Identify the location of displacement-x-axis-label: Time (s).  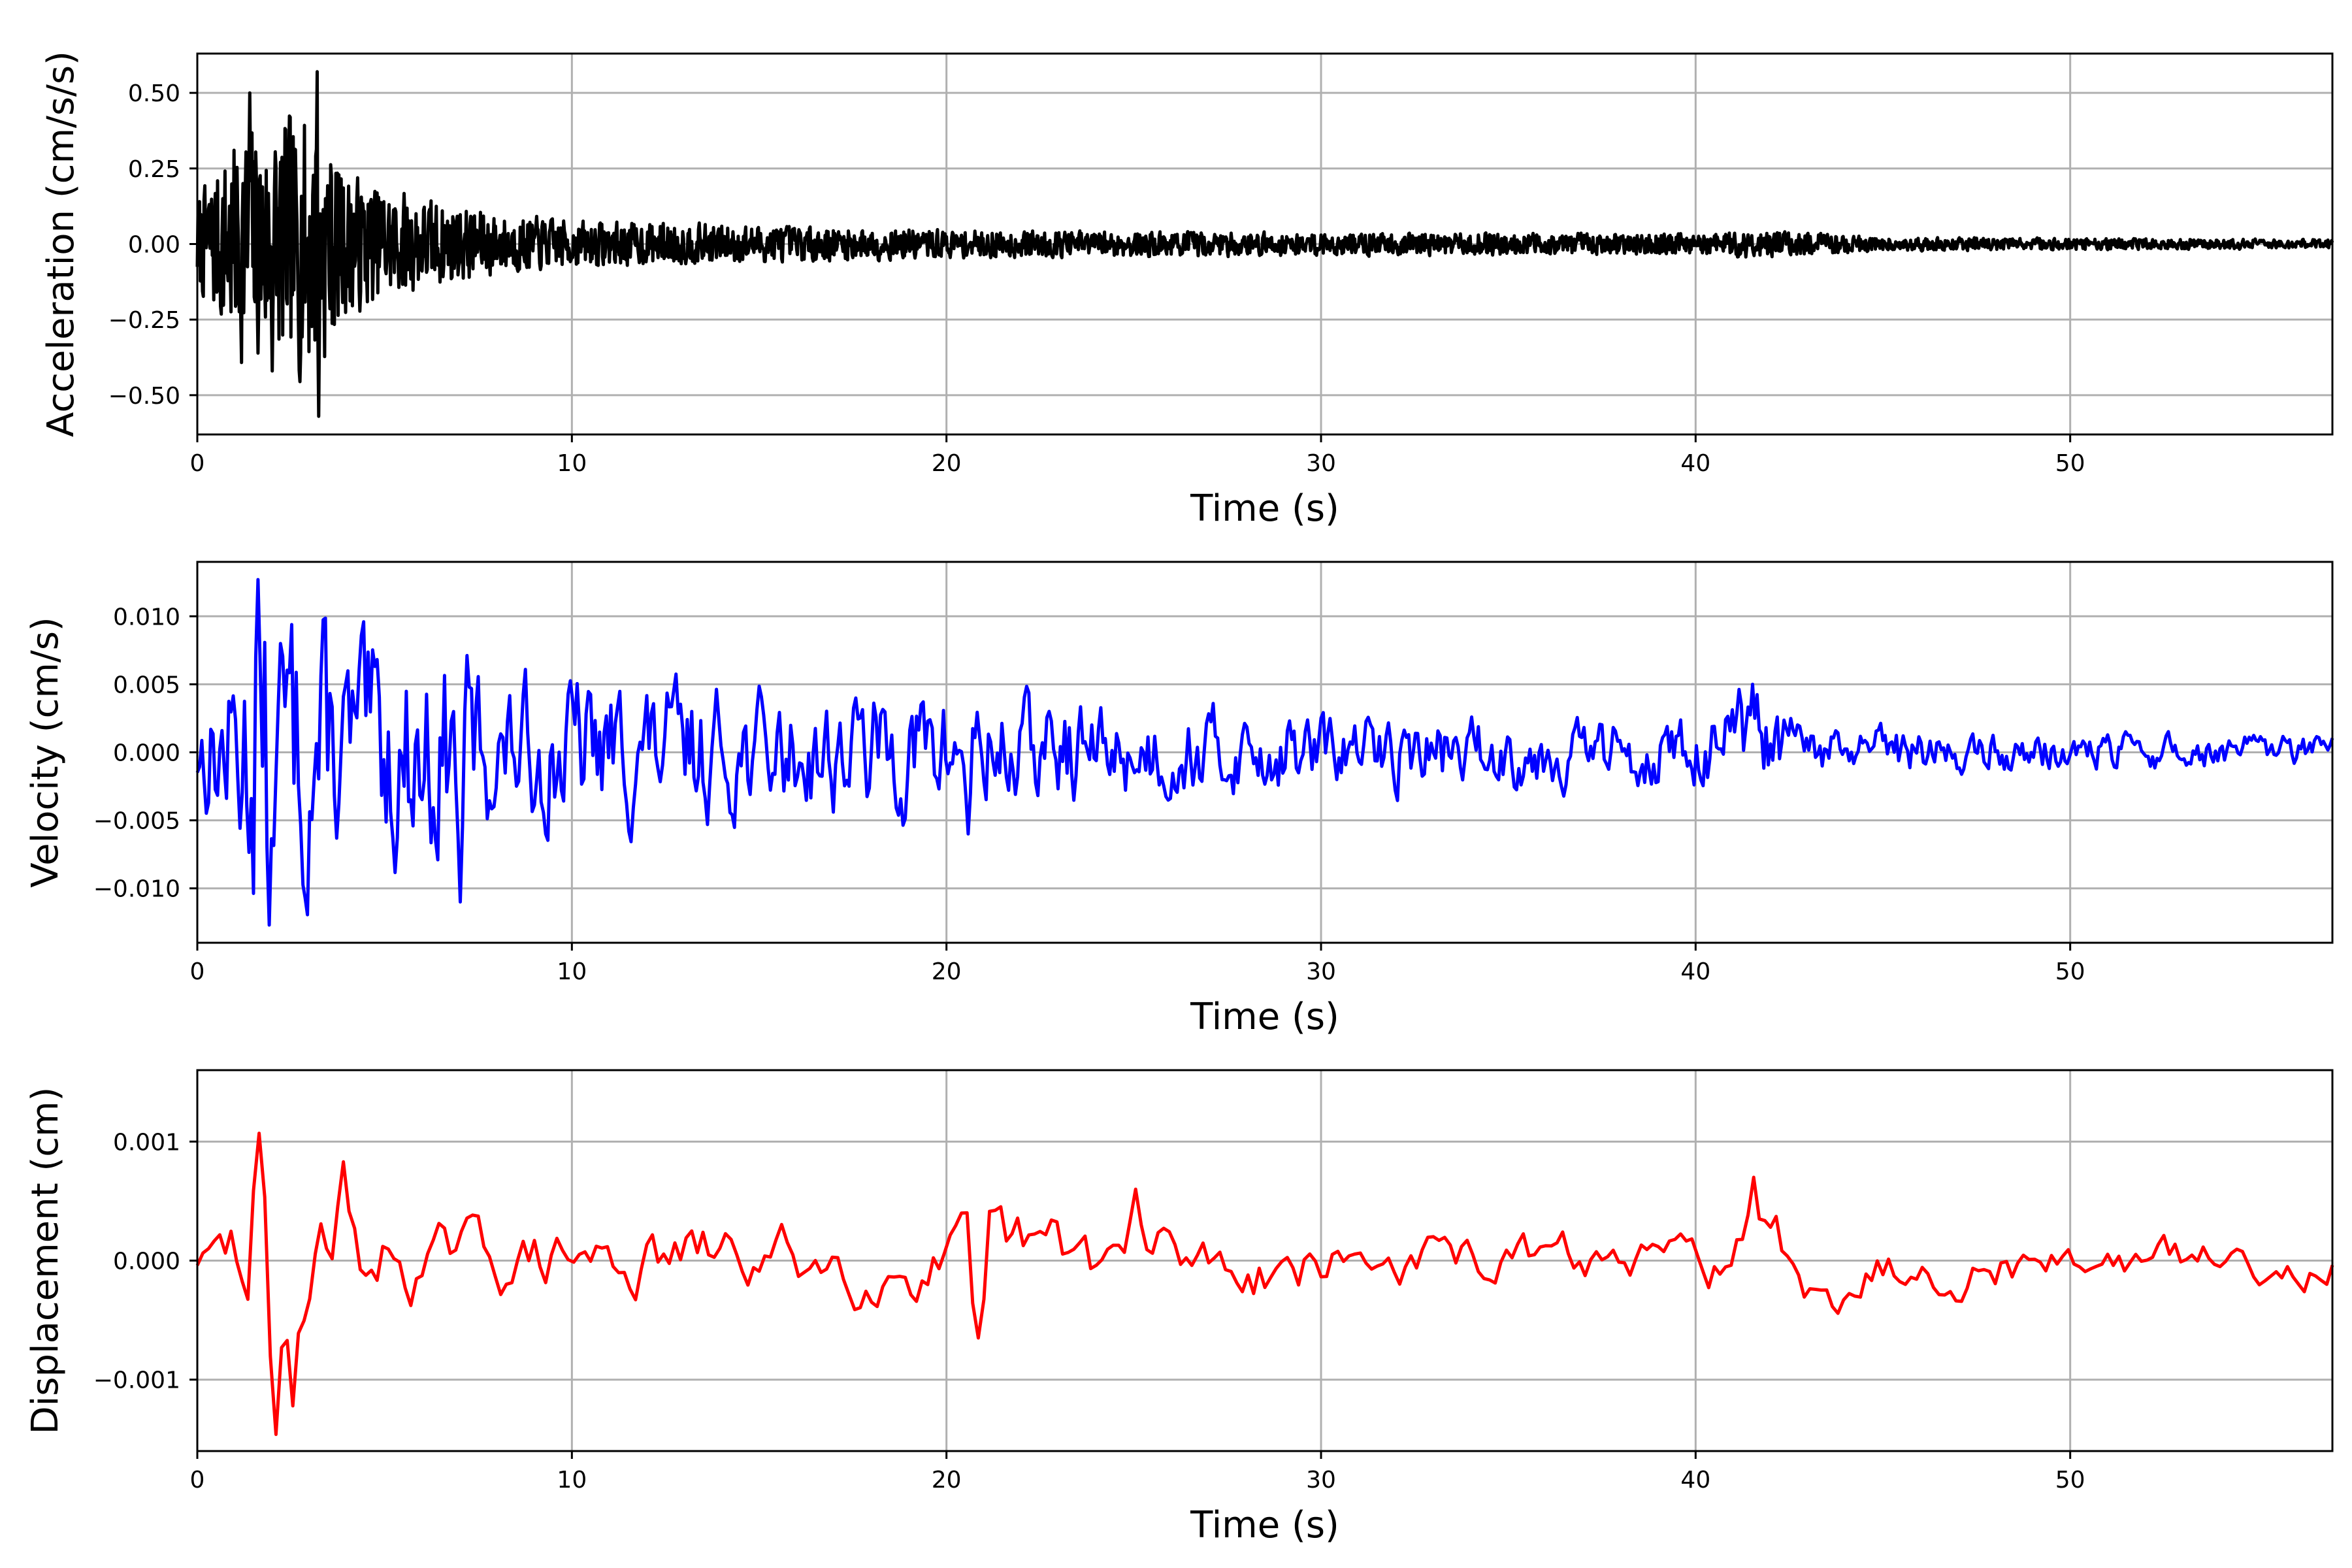
(1264, 1525).